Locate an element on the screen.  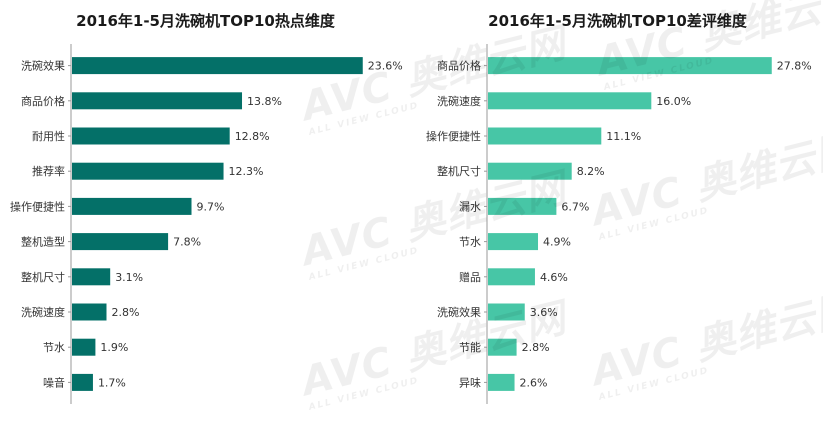
right-chart-title: 2016年1-5月洗碗机TOP10差评维度 is located at coordinates (617, 21).